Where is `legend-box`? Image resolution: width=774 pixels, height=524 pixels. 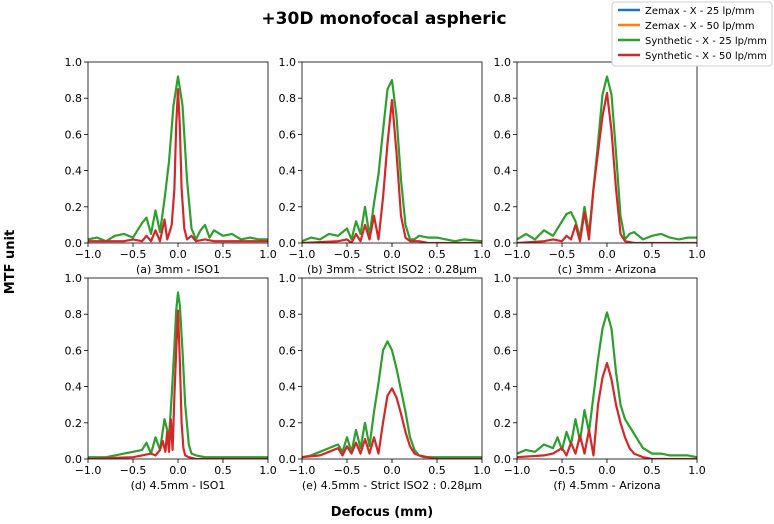 legend-box is located at coordinates (692, 34).